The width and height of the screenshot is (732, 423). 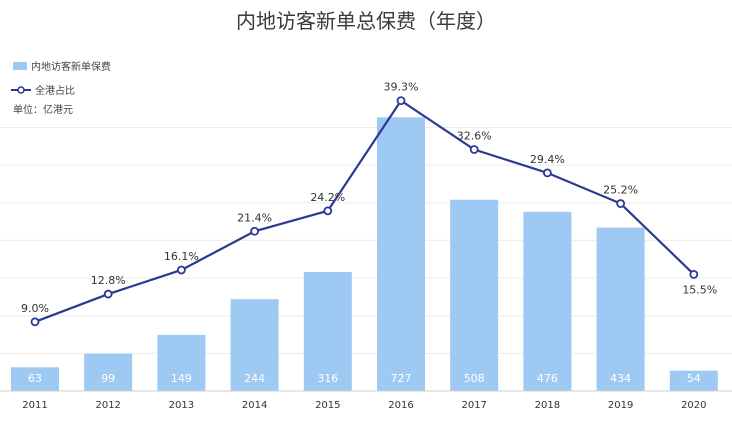 What do you see at coordinates (327, 197) in the screenshot?
I see `line-label-2015: 24.2%` at bounding box center [327, 197].